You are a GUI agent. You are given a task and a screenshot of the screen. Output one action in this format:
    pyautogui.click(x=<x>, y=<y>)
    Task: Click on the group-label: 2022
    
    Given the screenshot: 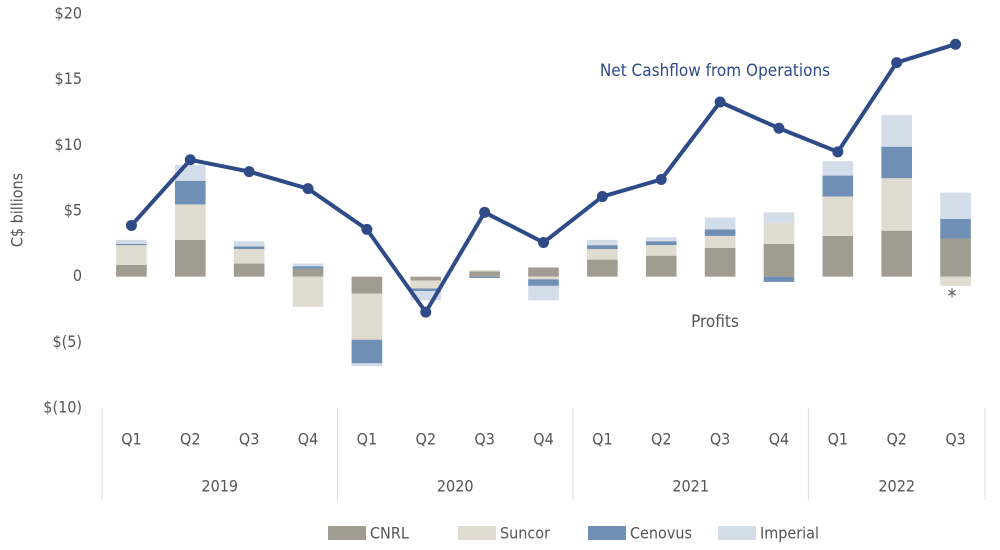 What is the action you would take?
    pyautogui.click(x=896, y=486)
    